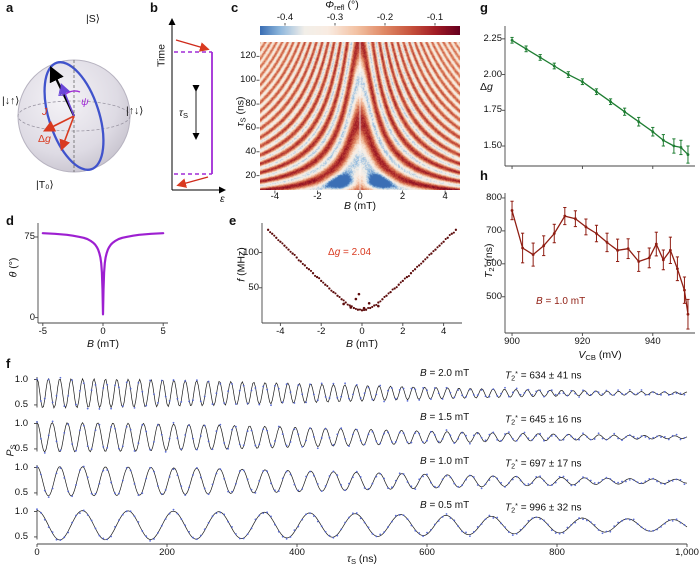 The image size is (700, 567). What do you see at coordinates (275, 196) in the screenshot?
I see `c-x-tick: -4` at bounding box center [275, 196].